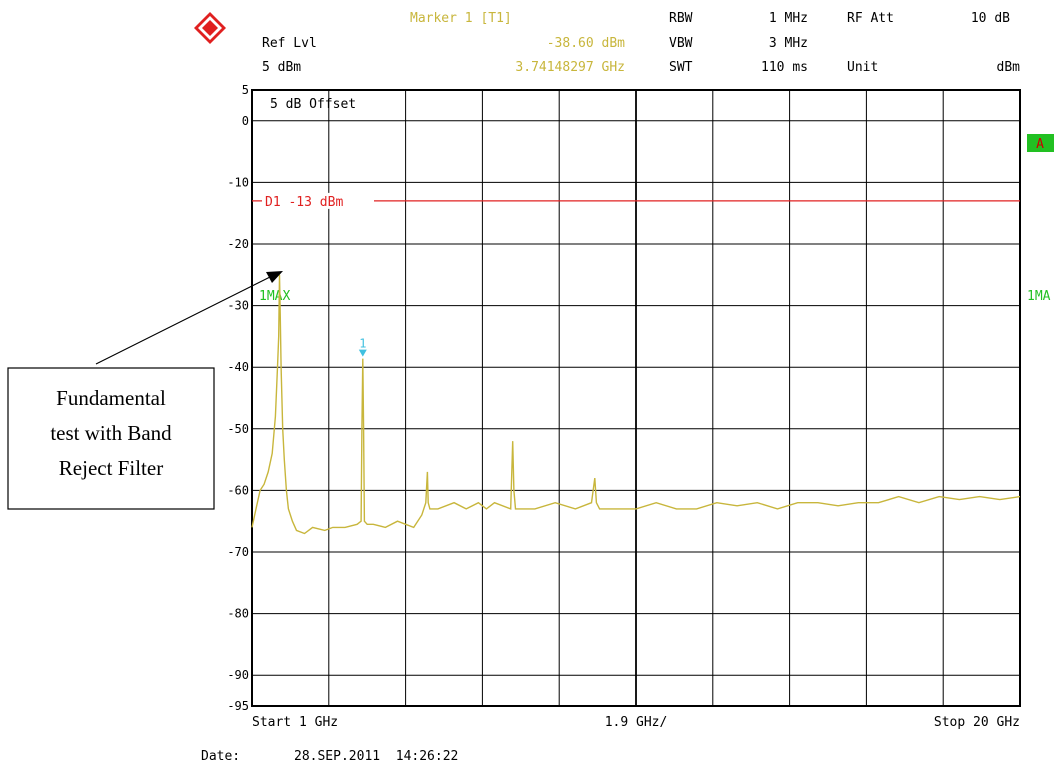  What do you see at coordinates (681, 67) in the screenshot?
I see `swt-label: SWT` at bounding box center [681, 67].